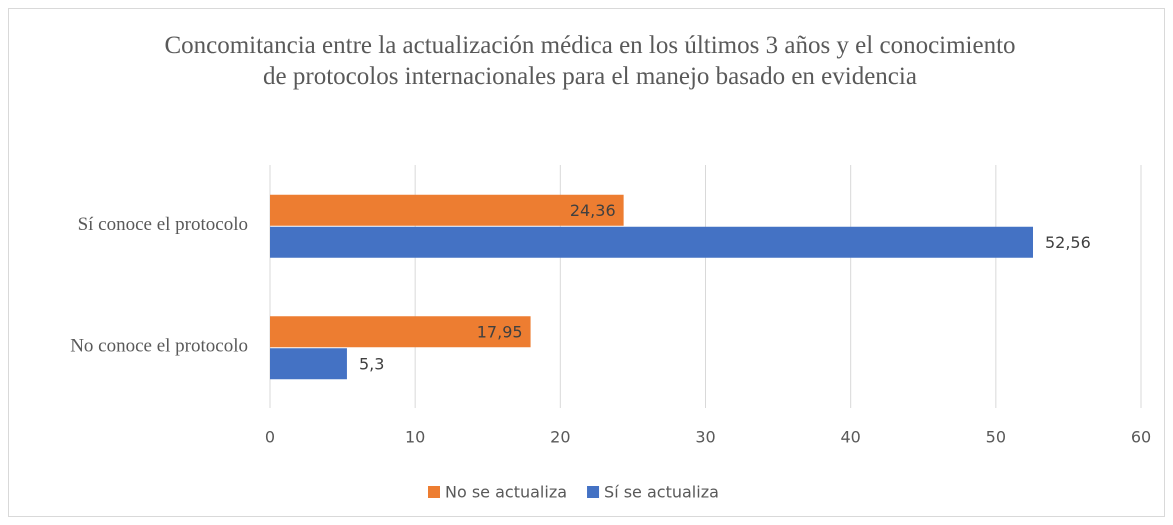  What do you see at coordinates (996, 437) in the screenshot?
I see `x-tick-label: 50` at bounding box center [996, 437].